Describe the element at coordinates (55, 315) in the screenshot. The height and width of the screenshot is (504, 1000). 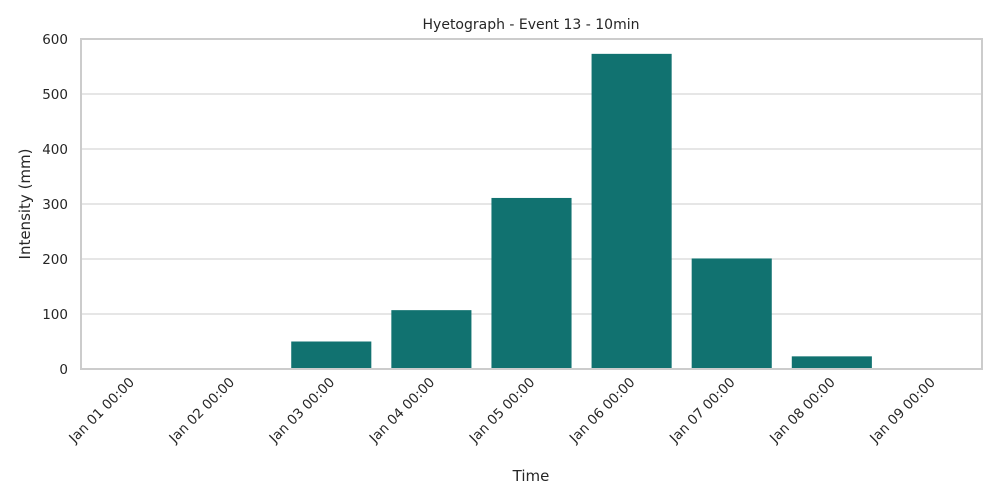
I see `y-tick-label: 100` at that location.